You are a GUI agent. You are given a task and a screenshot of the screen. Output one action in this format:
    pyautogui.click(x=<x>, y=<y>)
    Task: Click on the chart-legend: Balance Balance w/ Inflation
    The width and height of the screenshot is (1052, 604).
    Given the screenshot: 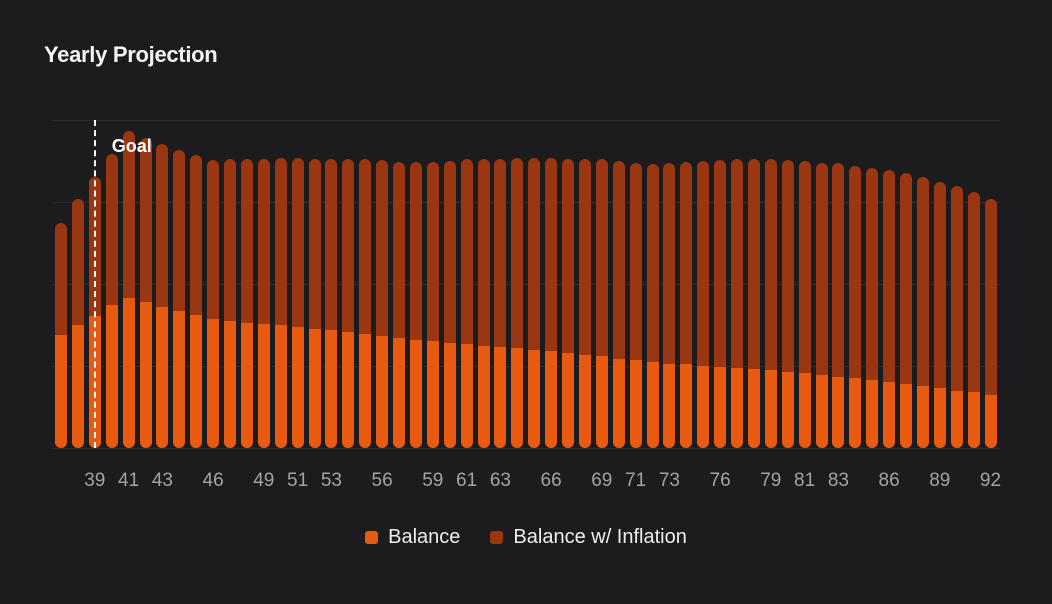 What is the action you would take?
    pyautogui.click(x=526, y=537)
    